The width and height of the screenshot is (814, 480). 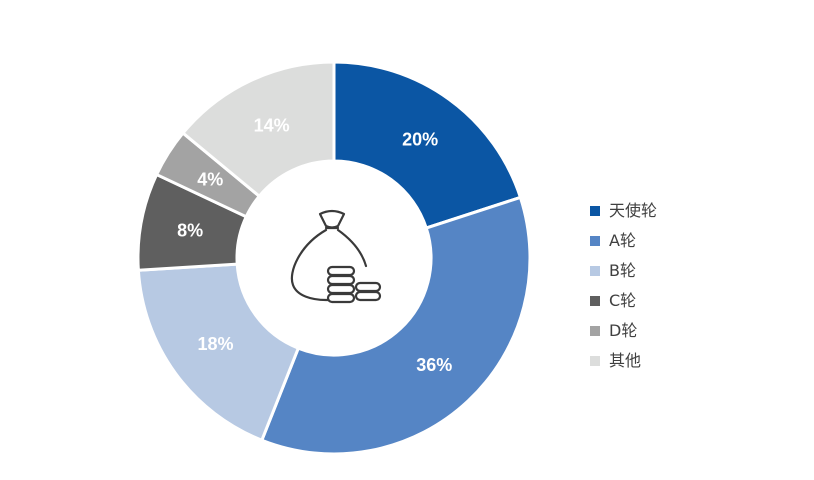 I want to click on legend-item: 其他, so click(x=623, y=361).